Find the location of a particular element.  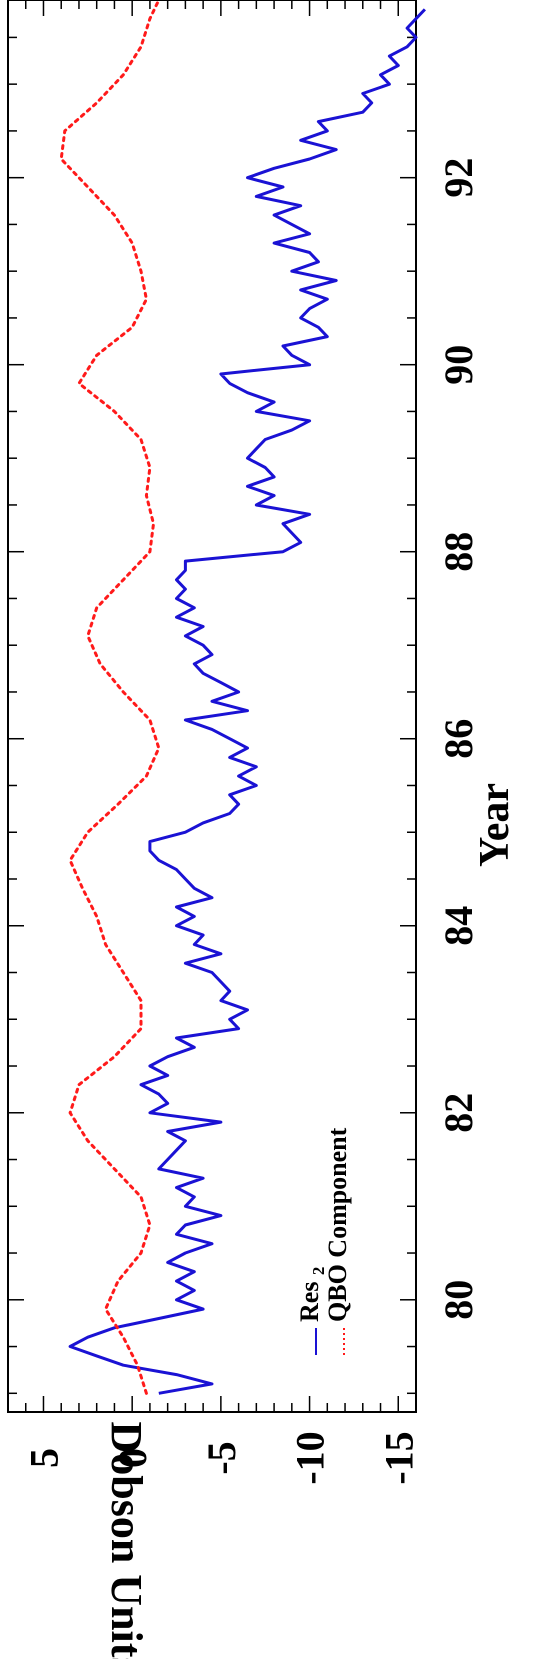

x-tick-label: 82 is located at coordinates (458, 1113).